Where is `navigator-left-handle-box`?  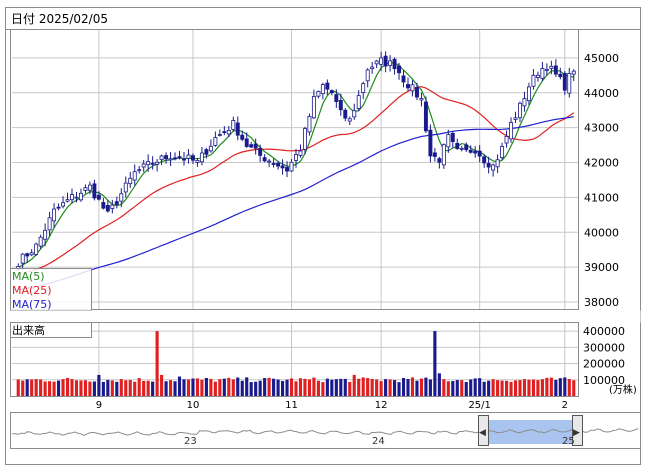
navigator-left-handle-box is located at coordinates (483, 430).